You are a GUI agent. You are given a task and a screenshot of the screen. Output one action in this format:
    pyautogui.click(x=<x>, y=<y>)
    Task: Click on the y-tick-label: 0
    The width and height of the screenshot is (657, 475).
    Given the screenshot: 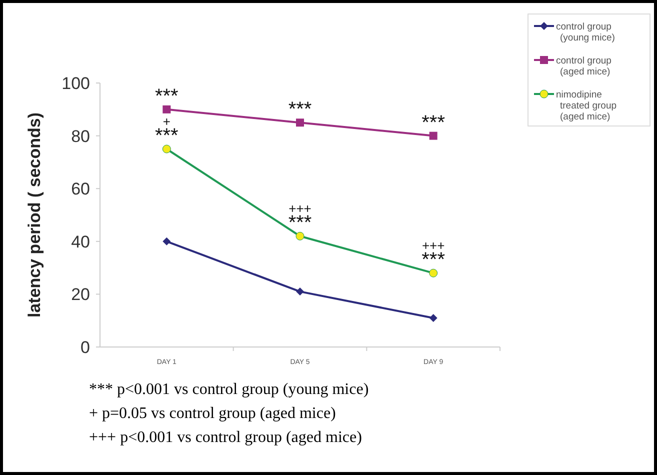 What is the action you would take?
    pyautogui.click(x=85, y=347)
    